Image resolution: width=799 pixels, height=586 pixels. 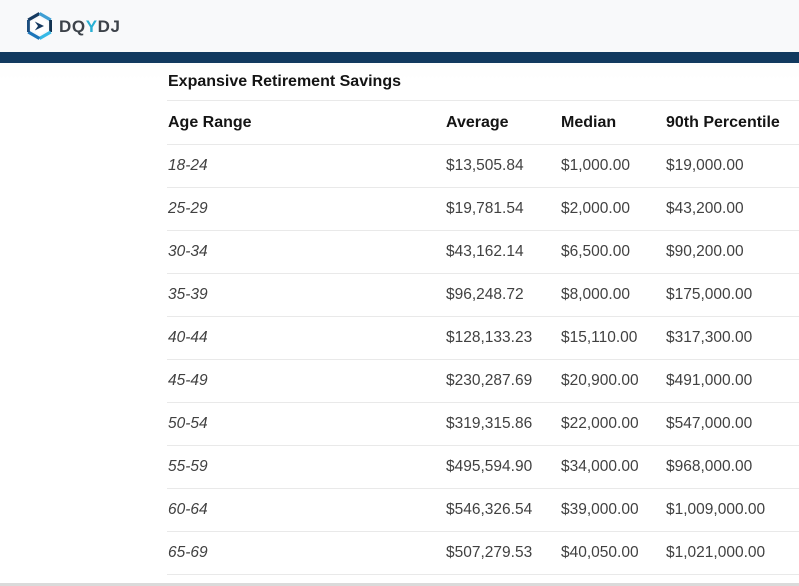 What do you see at coordinates (306, 381) in the screenshot?
I see `cell-age-range: 45-49` at bounding box center [306, 381].